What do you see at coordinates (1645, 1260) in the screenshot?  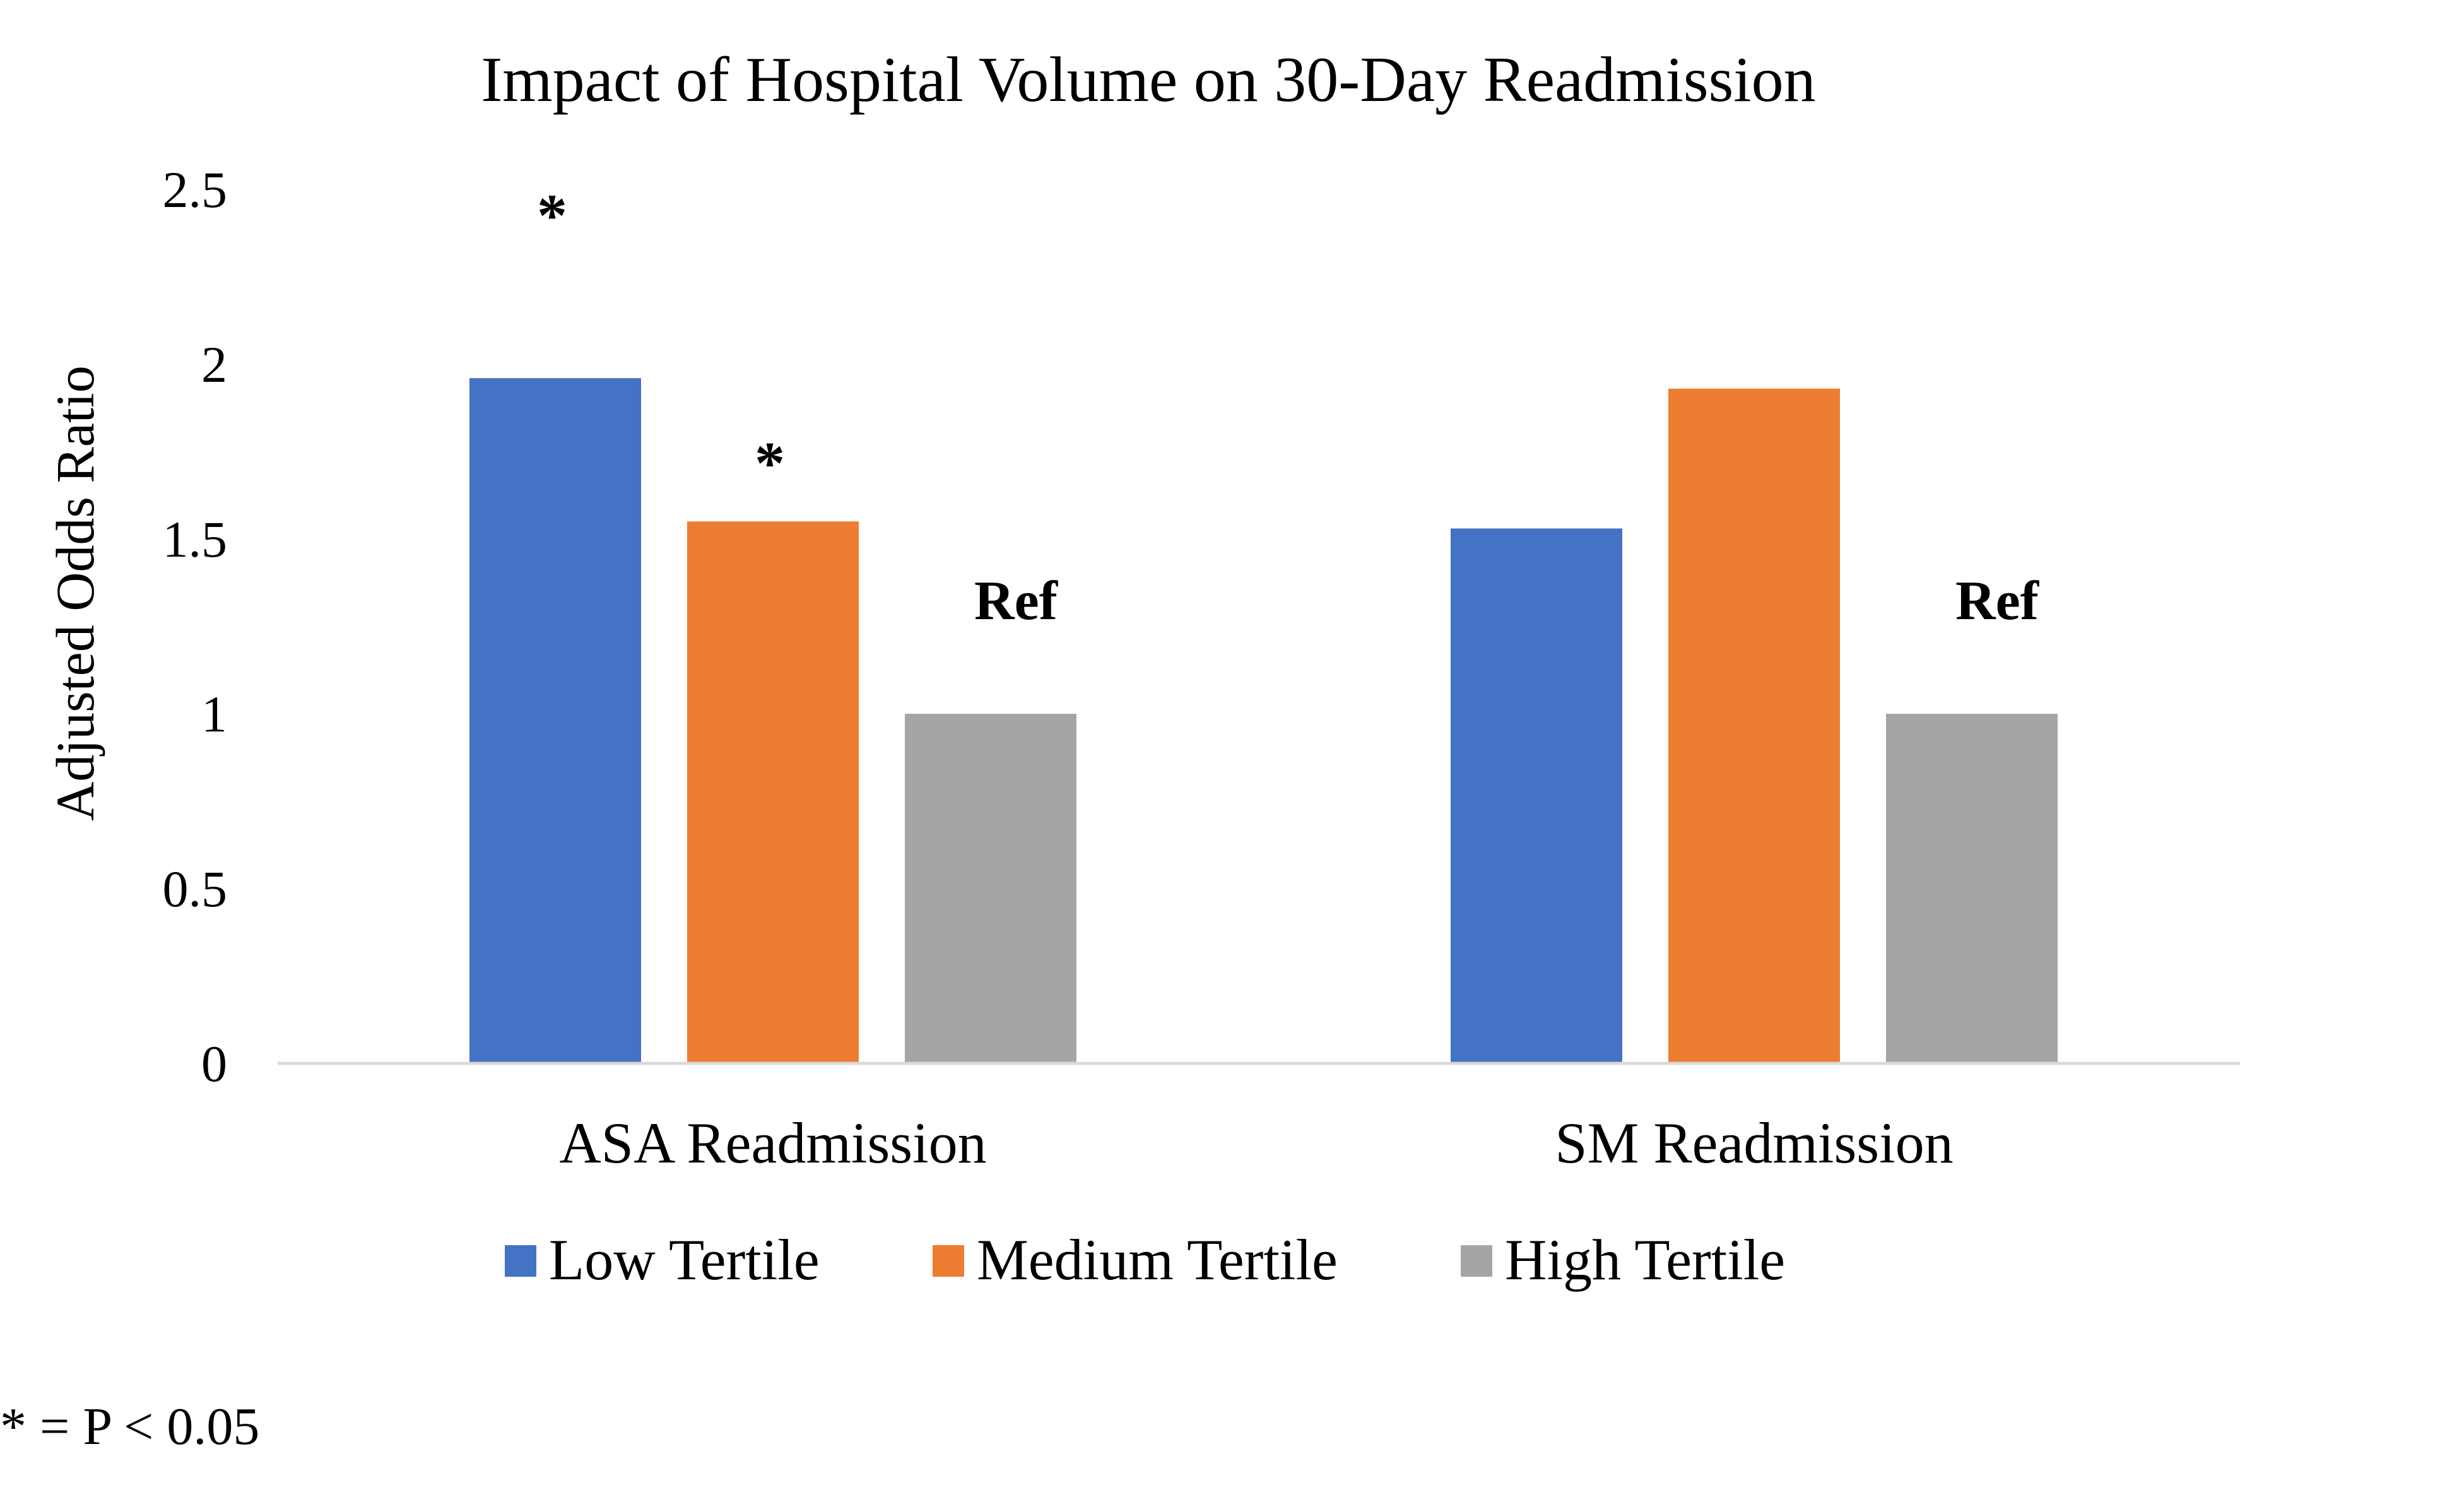 I see `legend-label: High Tertile` at bounding box center [1645, 1260].